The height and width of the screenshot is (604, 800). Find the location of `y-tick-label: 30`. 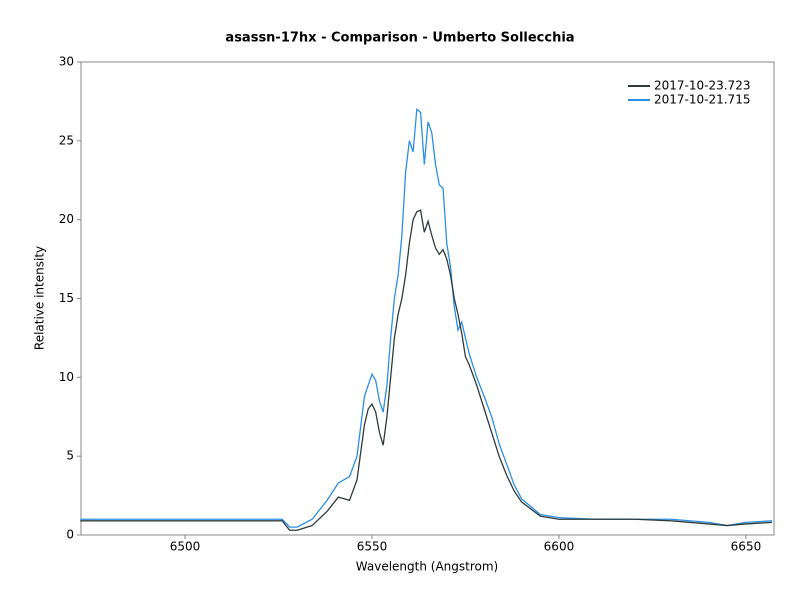

y-tick-label: 30 is located at coordinates (66, 62).